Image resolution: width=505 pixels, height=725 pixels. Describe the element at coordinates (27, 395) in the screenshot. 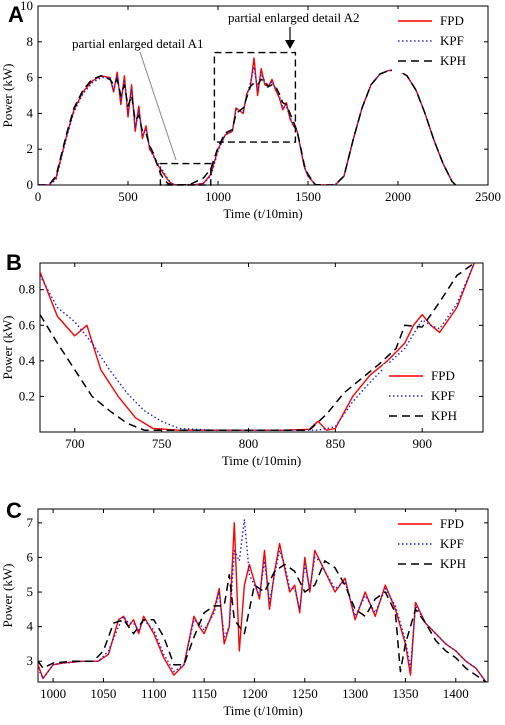

I see `y-tick-label: 0.2` at that location.